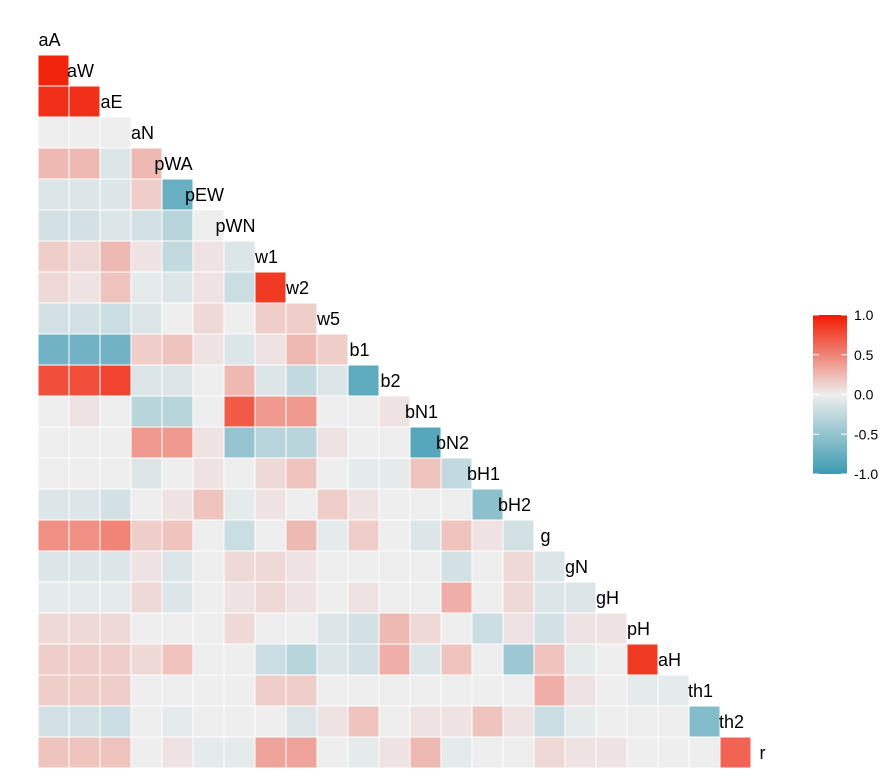  What do you see at coordinates (763, 753) in the screenshot?
I see `variable-label-r: r` at bounding box center [763, 753].